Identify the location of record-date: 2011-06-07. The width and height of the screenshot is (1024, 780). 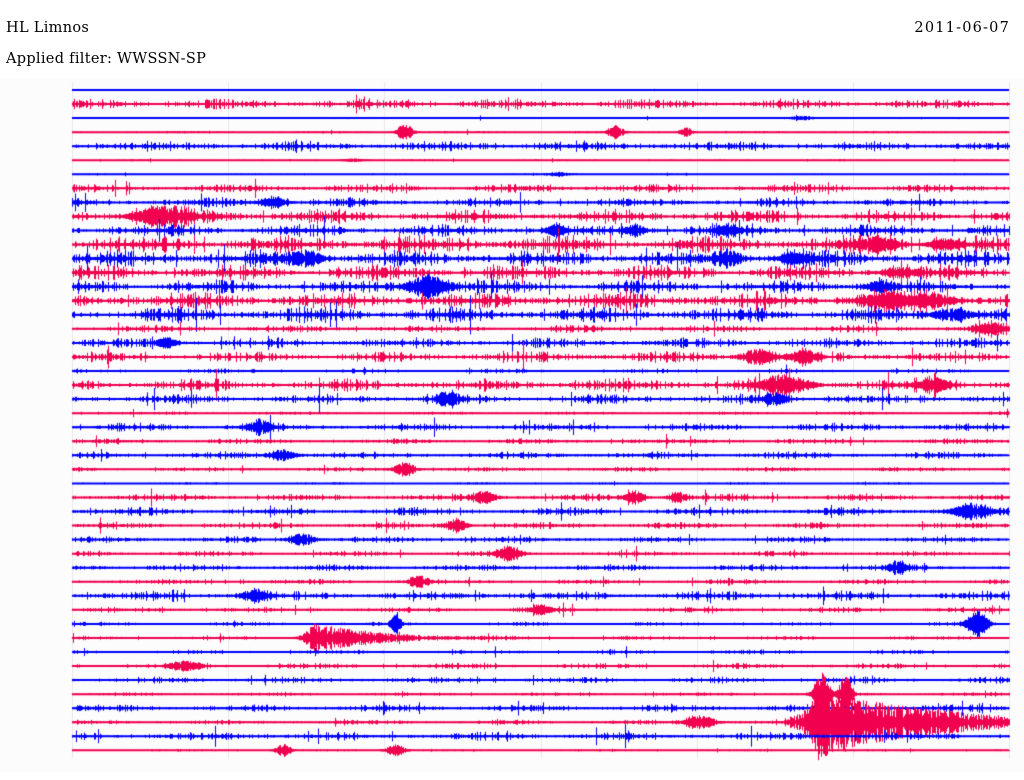
(962, 28).